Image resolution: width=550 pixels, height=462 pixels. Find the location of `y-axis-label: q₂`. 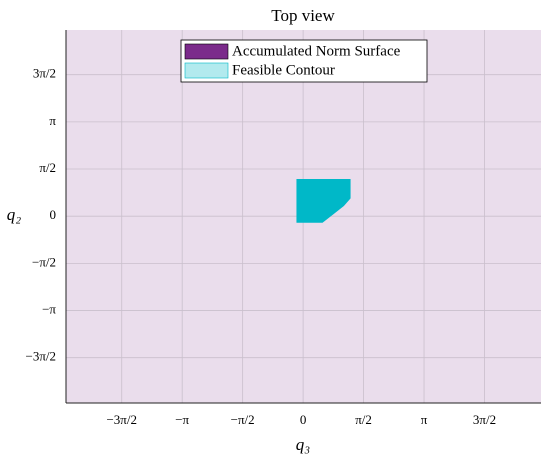

y-axis-label: q₂ is located at coordinates (14, 214).